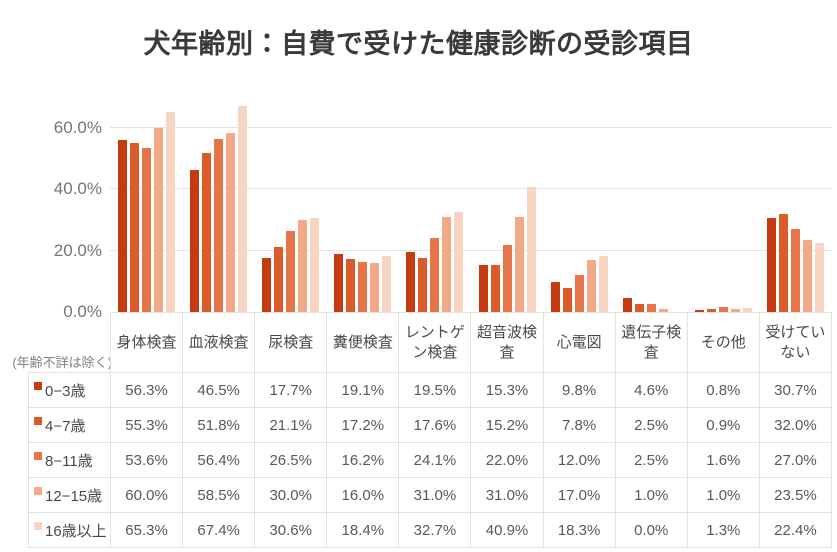  Describe the element at coordinates (146, 342) in the screenshot. I see `column-header-1: 身体検査` at that location.